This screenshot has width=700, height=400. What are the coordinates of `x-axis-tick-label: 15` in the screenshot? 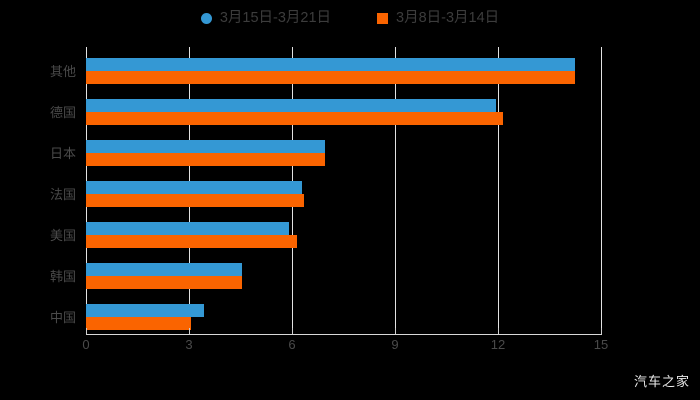 It's located at (601, 344).